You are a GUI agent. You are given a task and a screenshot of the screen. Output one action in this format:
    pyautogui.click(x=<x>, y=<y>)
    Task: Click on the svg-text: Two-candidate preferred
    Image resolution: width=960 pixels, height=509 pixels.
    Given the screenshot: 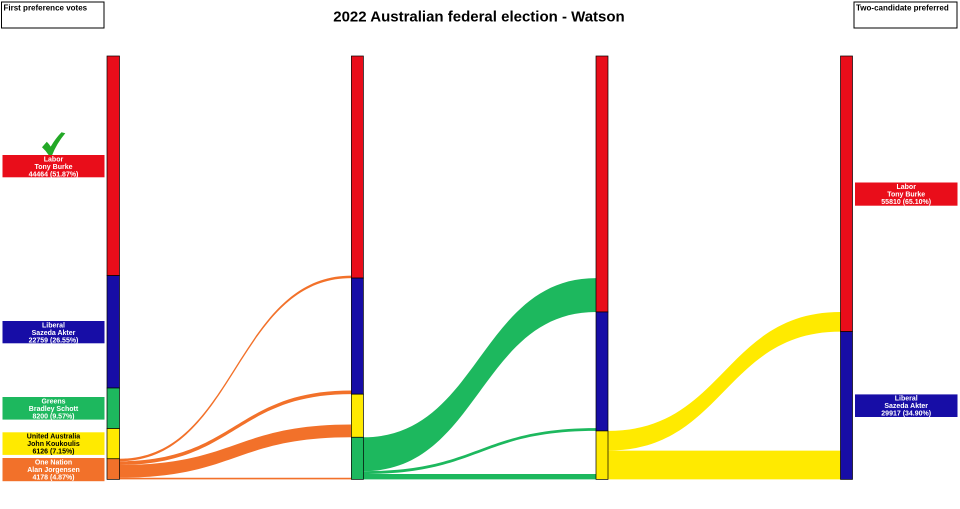 What is the action you would take?
    pyautogui.click(x=902, y=7)
    